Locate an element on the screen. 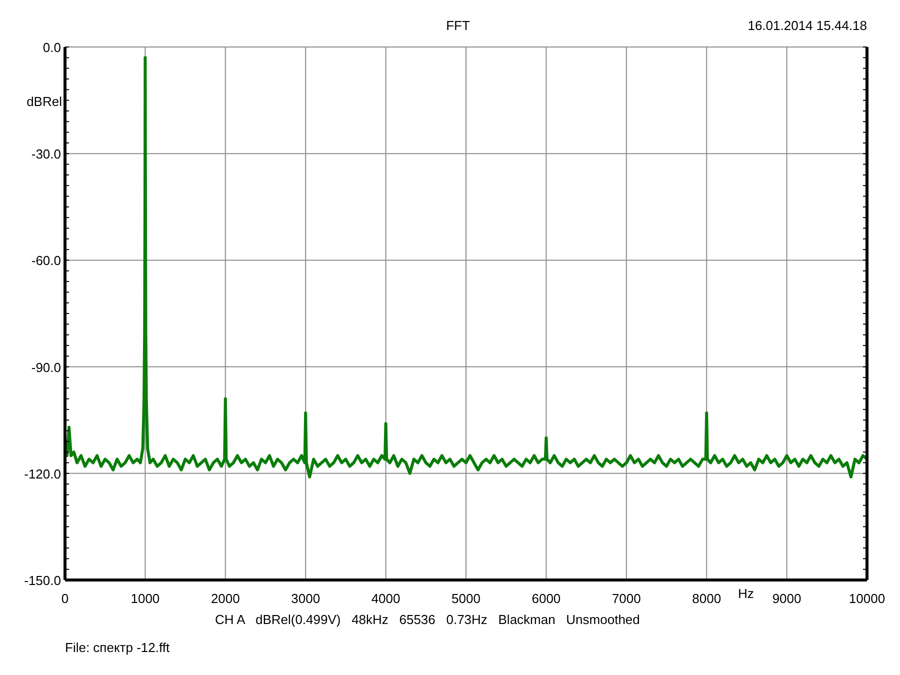 The height and width of the screenshot is (675, 900). x-tick-label: 3000 is located at coordinates (305, 598).